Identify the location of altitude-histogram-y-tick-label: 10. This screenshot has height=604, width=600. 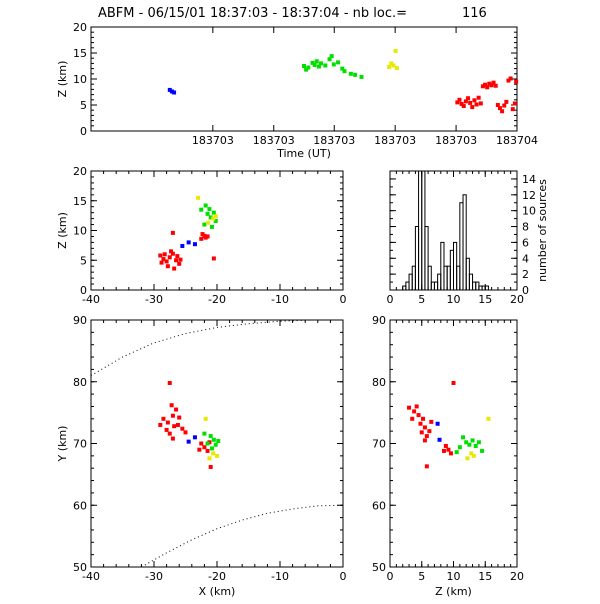
(529, 211).